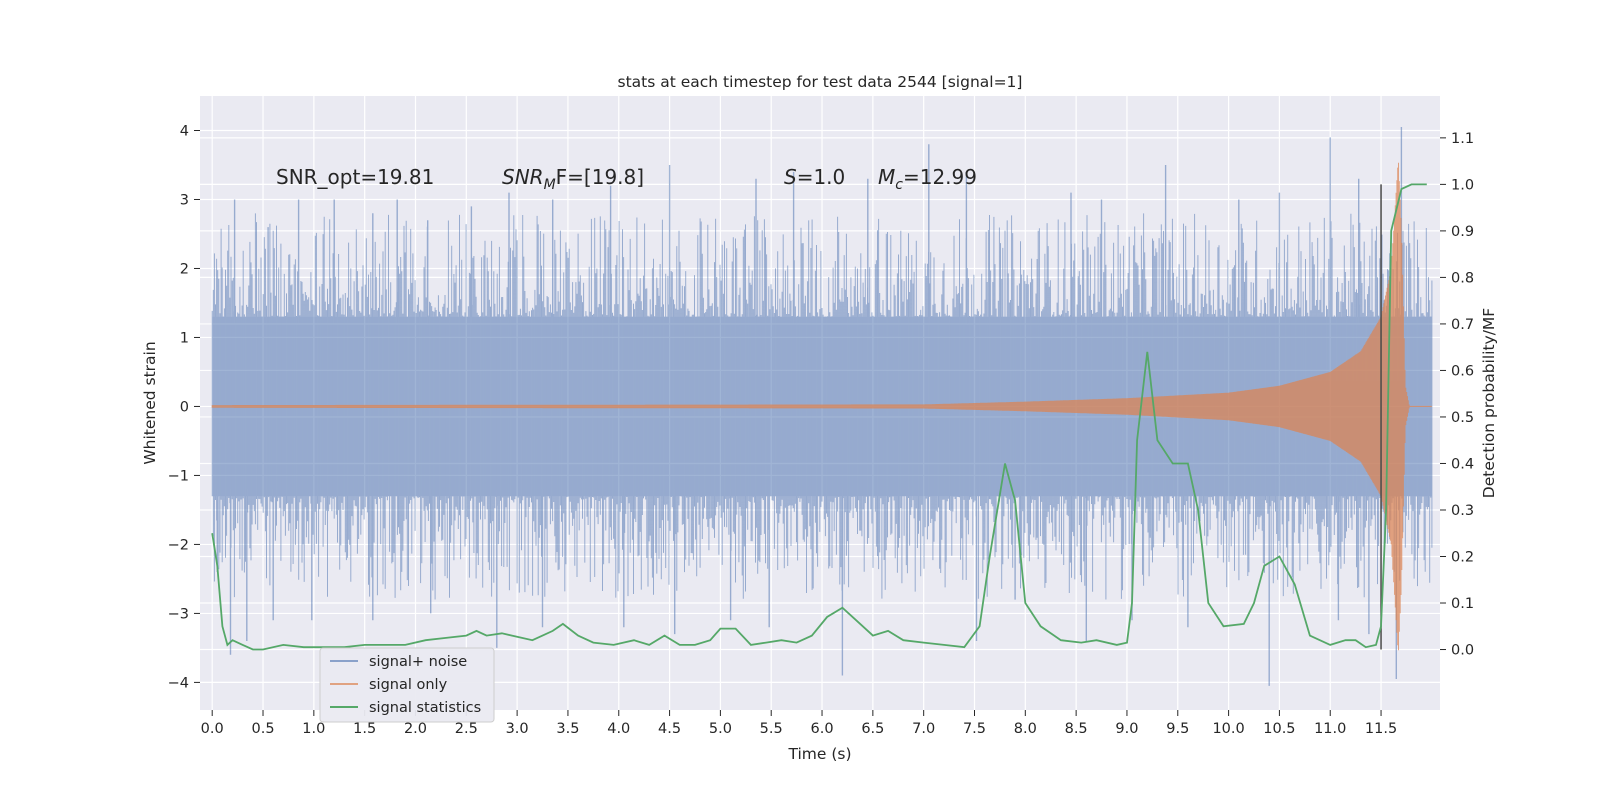 This screenshot has height=800, width=1600. I want to click on x-tick-label: 10.0, so click(1228, 729).